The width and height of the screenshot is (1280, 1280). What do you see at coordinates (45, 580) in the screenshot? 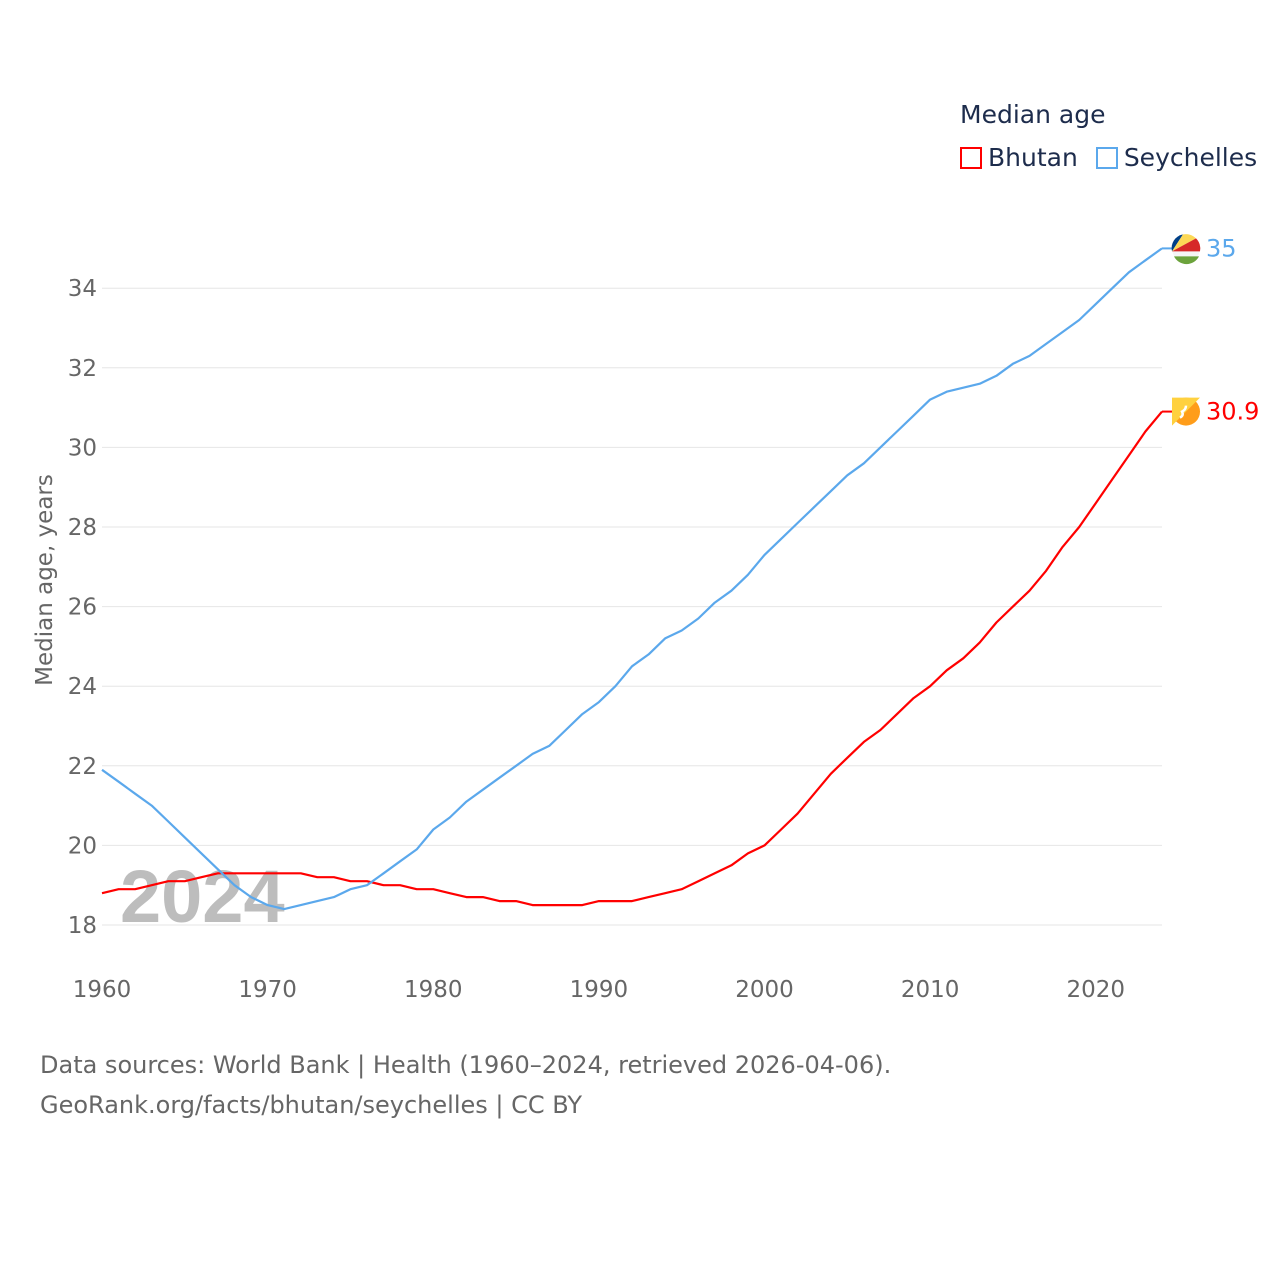
I see `y-axis-label: Median age, years` at bounding box center [45, 580].